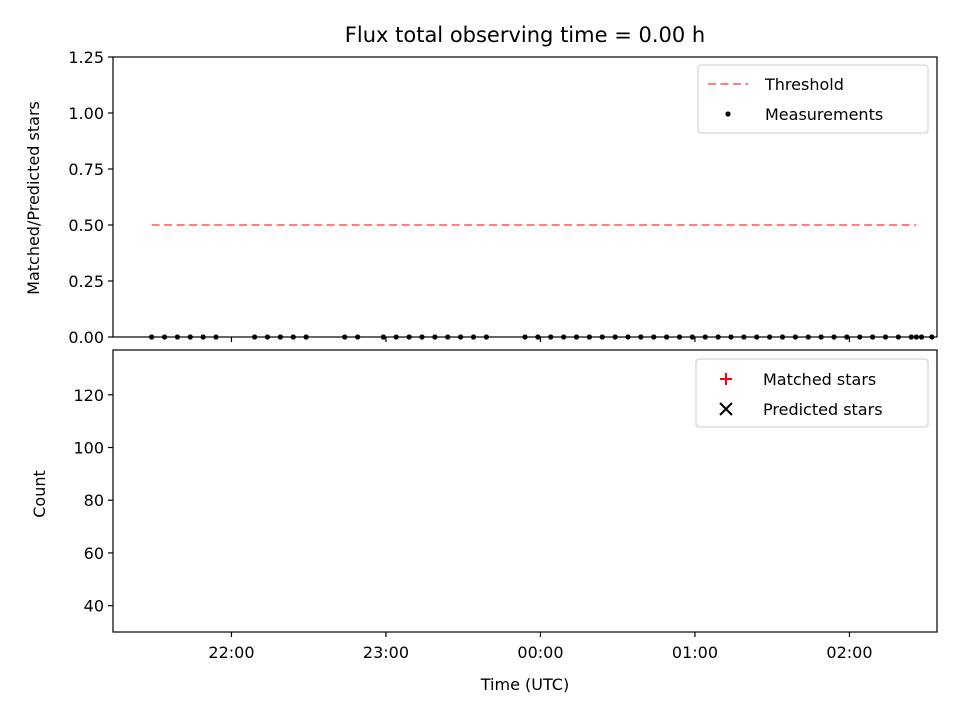 The height and width of the screenshot is (720, 960). Describe the element at coordinates (86, 57) in the screenshot. I see `top-y-tick-label: 1.25` at that location.